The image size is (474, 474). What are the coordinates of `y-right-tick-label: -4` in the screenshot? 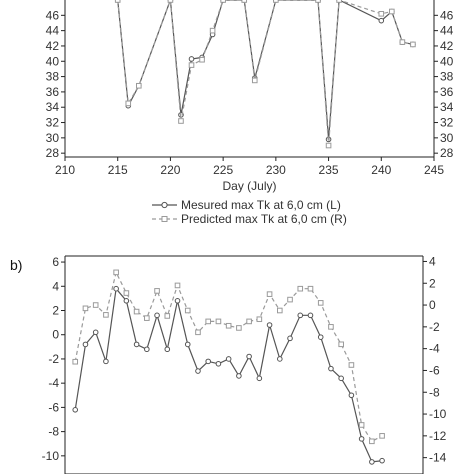 It's located at (434, 349).